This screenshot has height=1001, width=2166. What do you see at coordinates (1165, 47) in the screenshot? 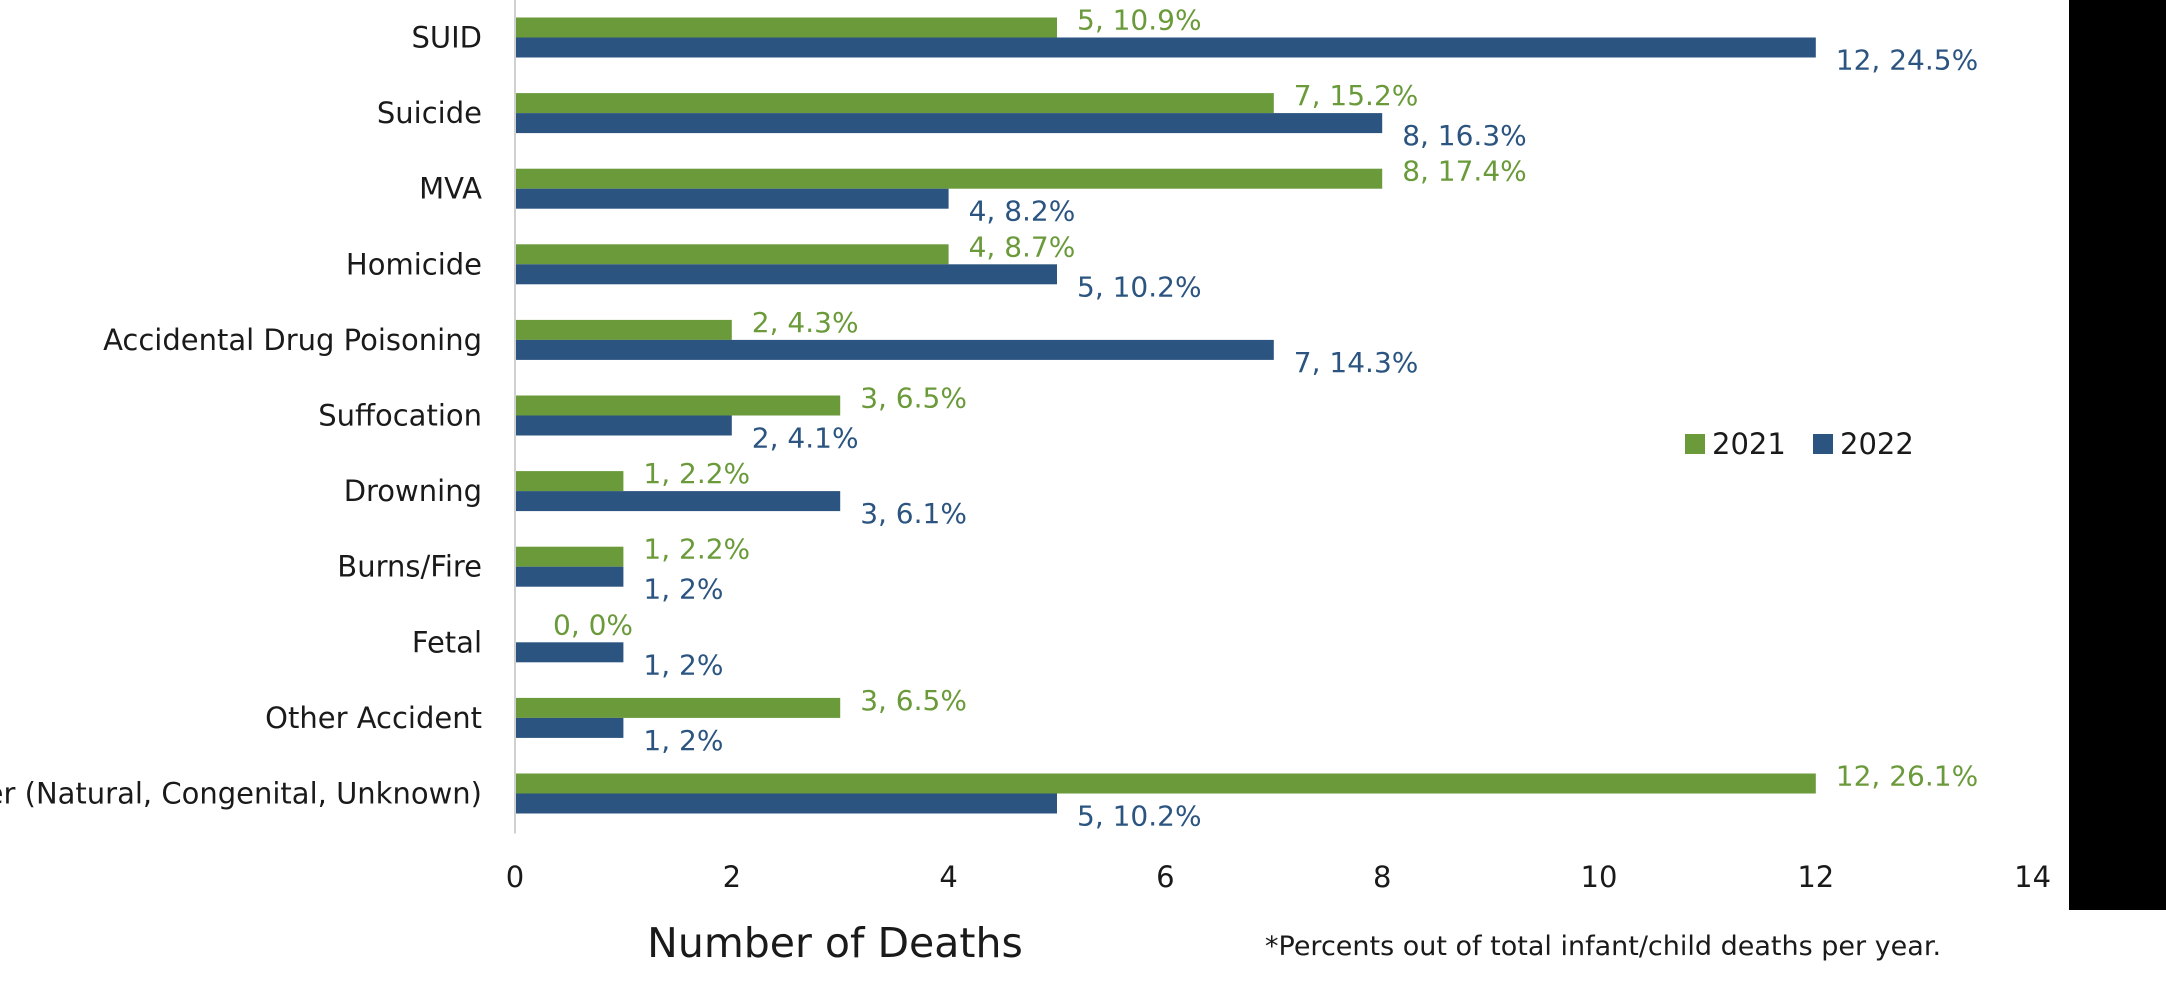
I see `bar-2022-suid` at bounding box center [1165, 47].